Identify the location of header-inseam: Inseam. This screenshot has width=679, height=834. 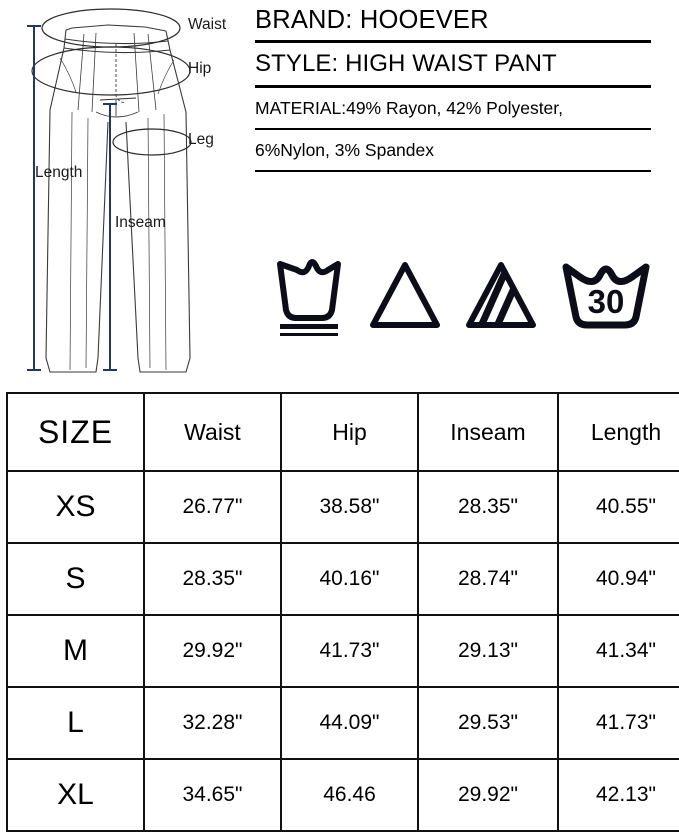
(488, 432).